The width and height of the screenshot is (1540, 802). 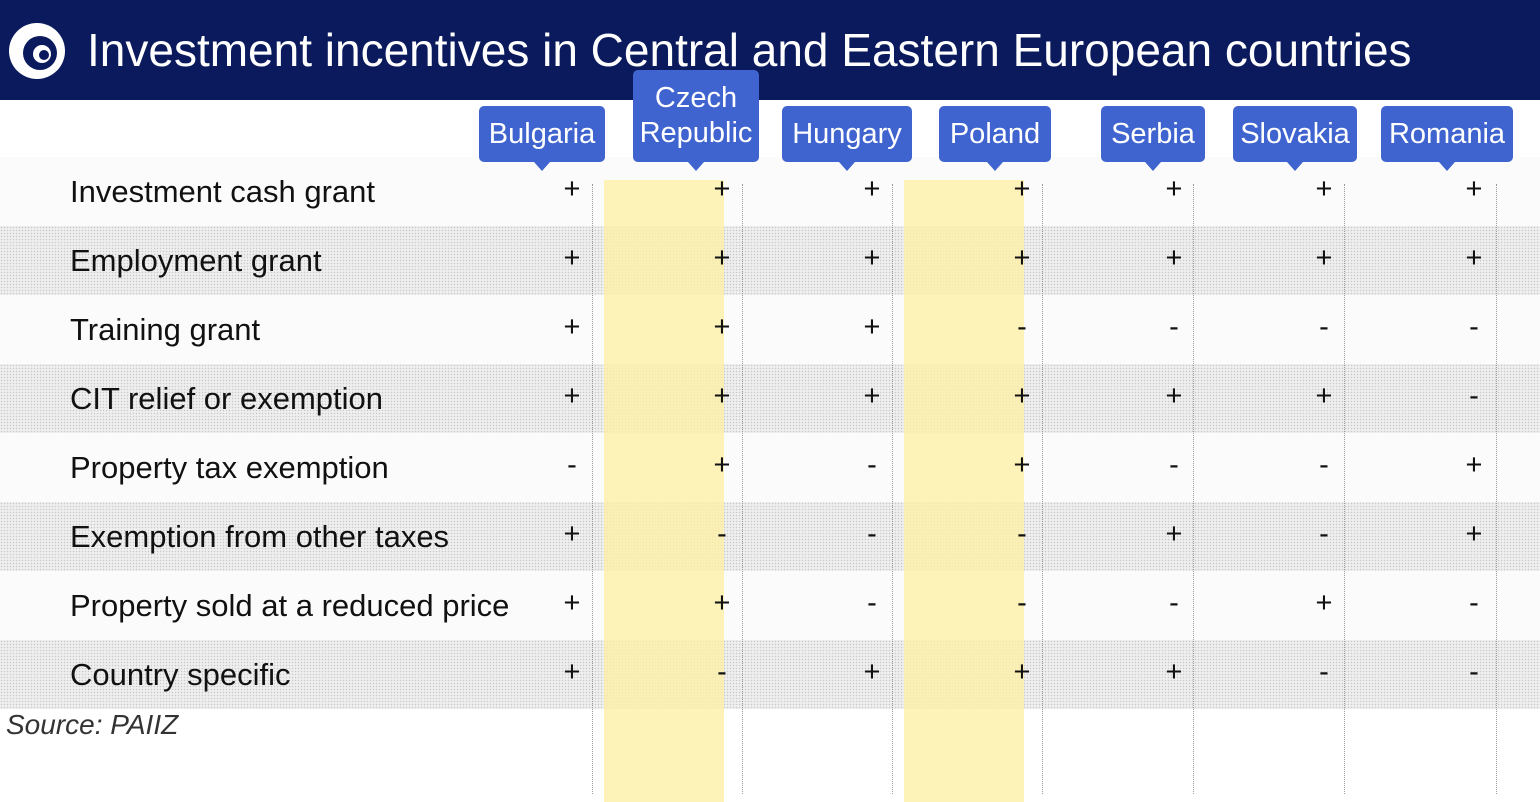 I want to click on row-label: Employment grant, so click(x=196, y=260).